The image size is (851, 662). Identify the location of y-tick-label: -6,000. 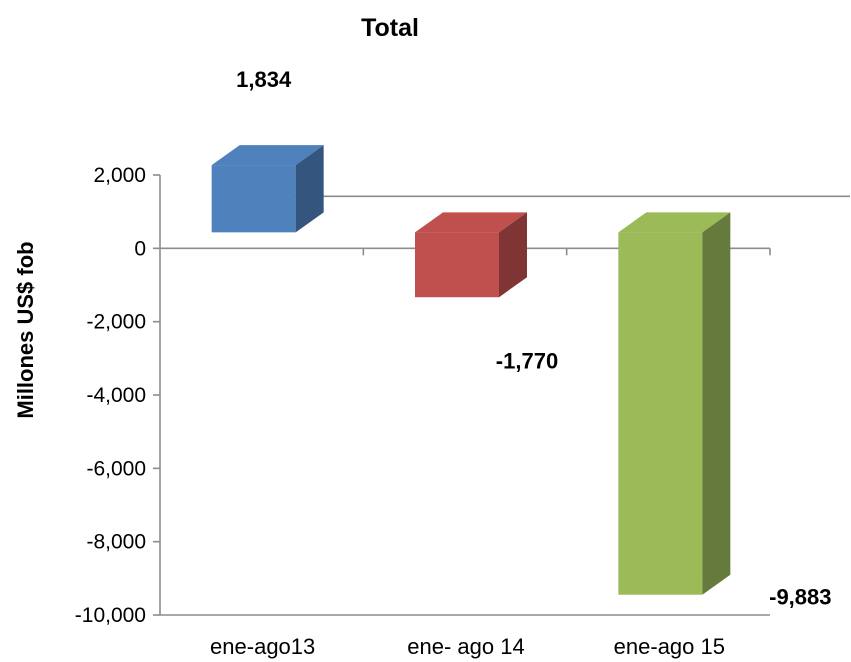
(116, 468).